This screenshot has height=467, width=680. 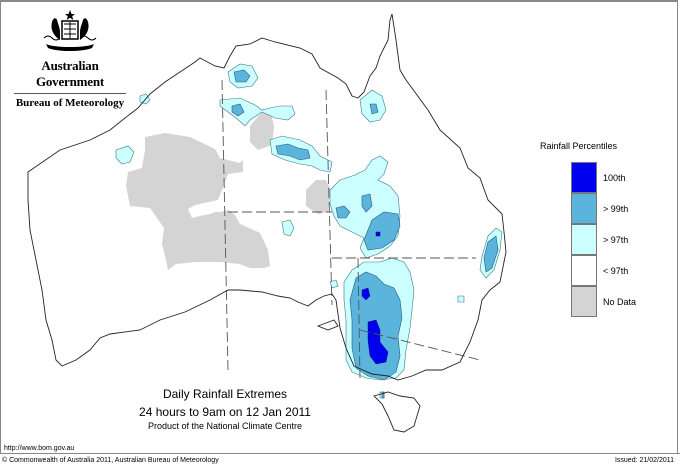 I want to click on legend-label: < 97th, so click(x=616, y=270).